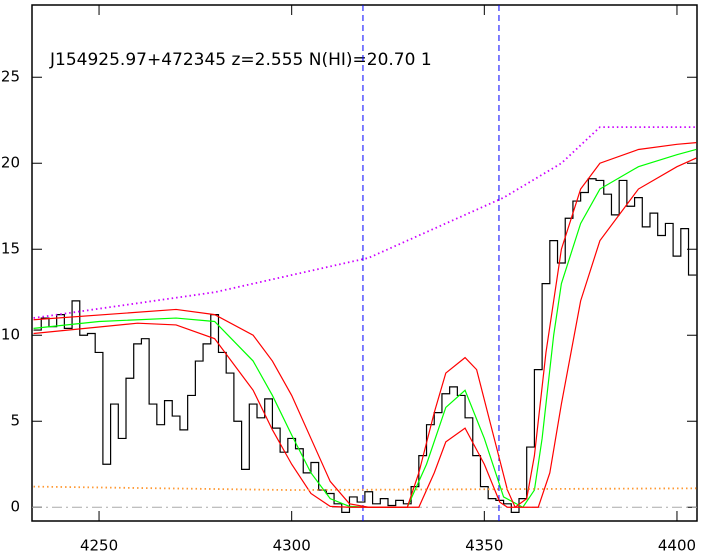  What do you see at coordinates (365, 488) in the screenshot?
I see `series-line` at bounding box center [365, 488].